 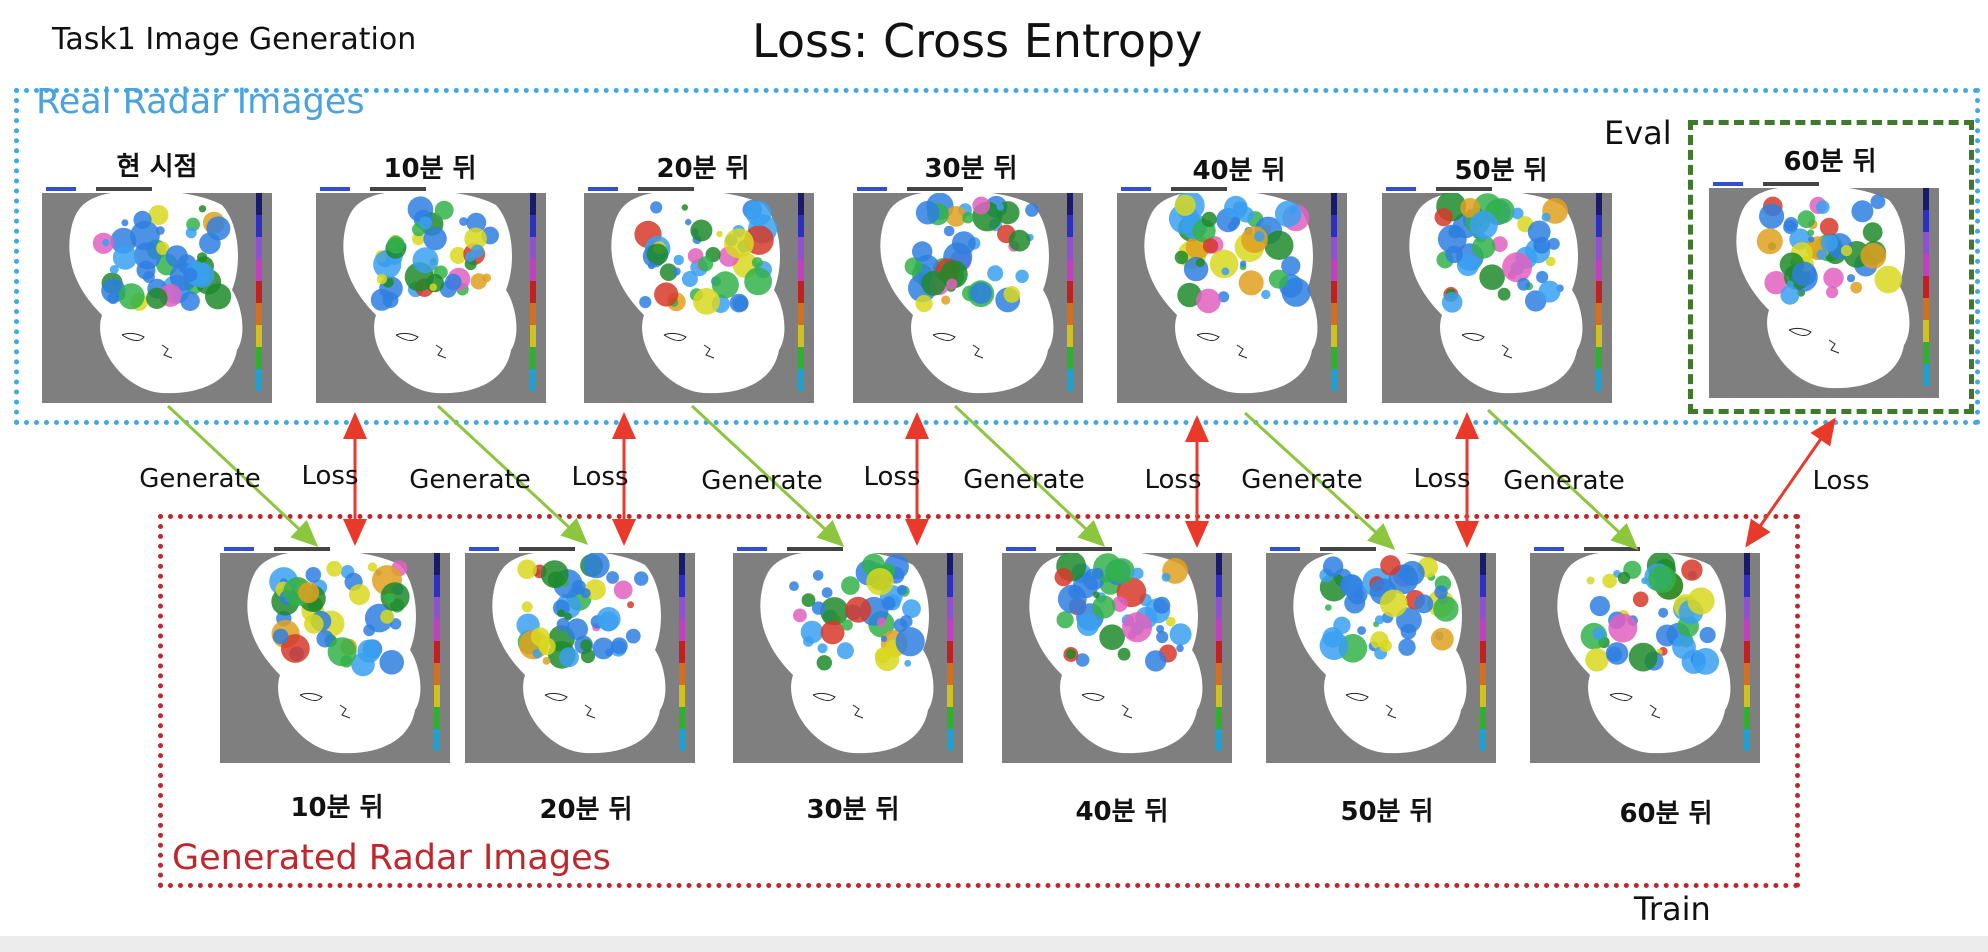 I want to click on eval-frame, so click(x=1831, y=267).